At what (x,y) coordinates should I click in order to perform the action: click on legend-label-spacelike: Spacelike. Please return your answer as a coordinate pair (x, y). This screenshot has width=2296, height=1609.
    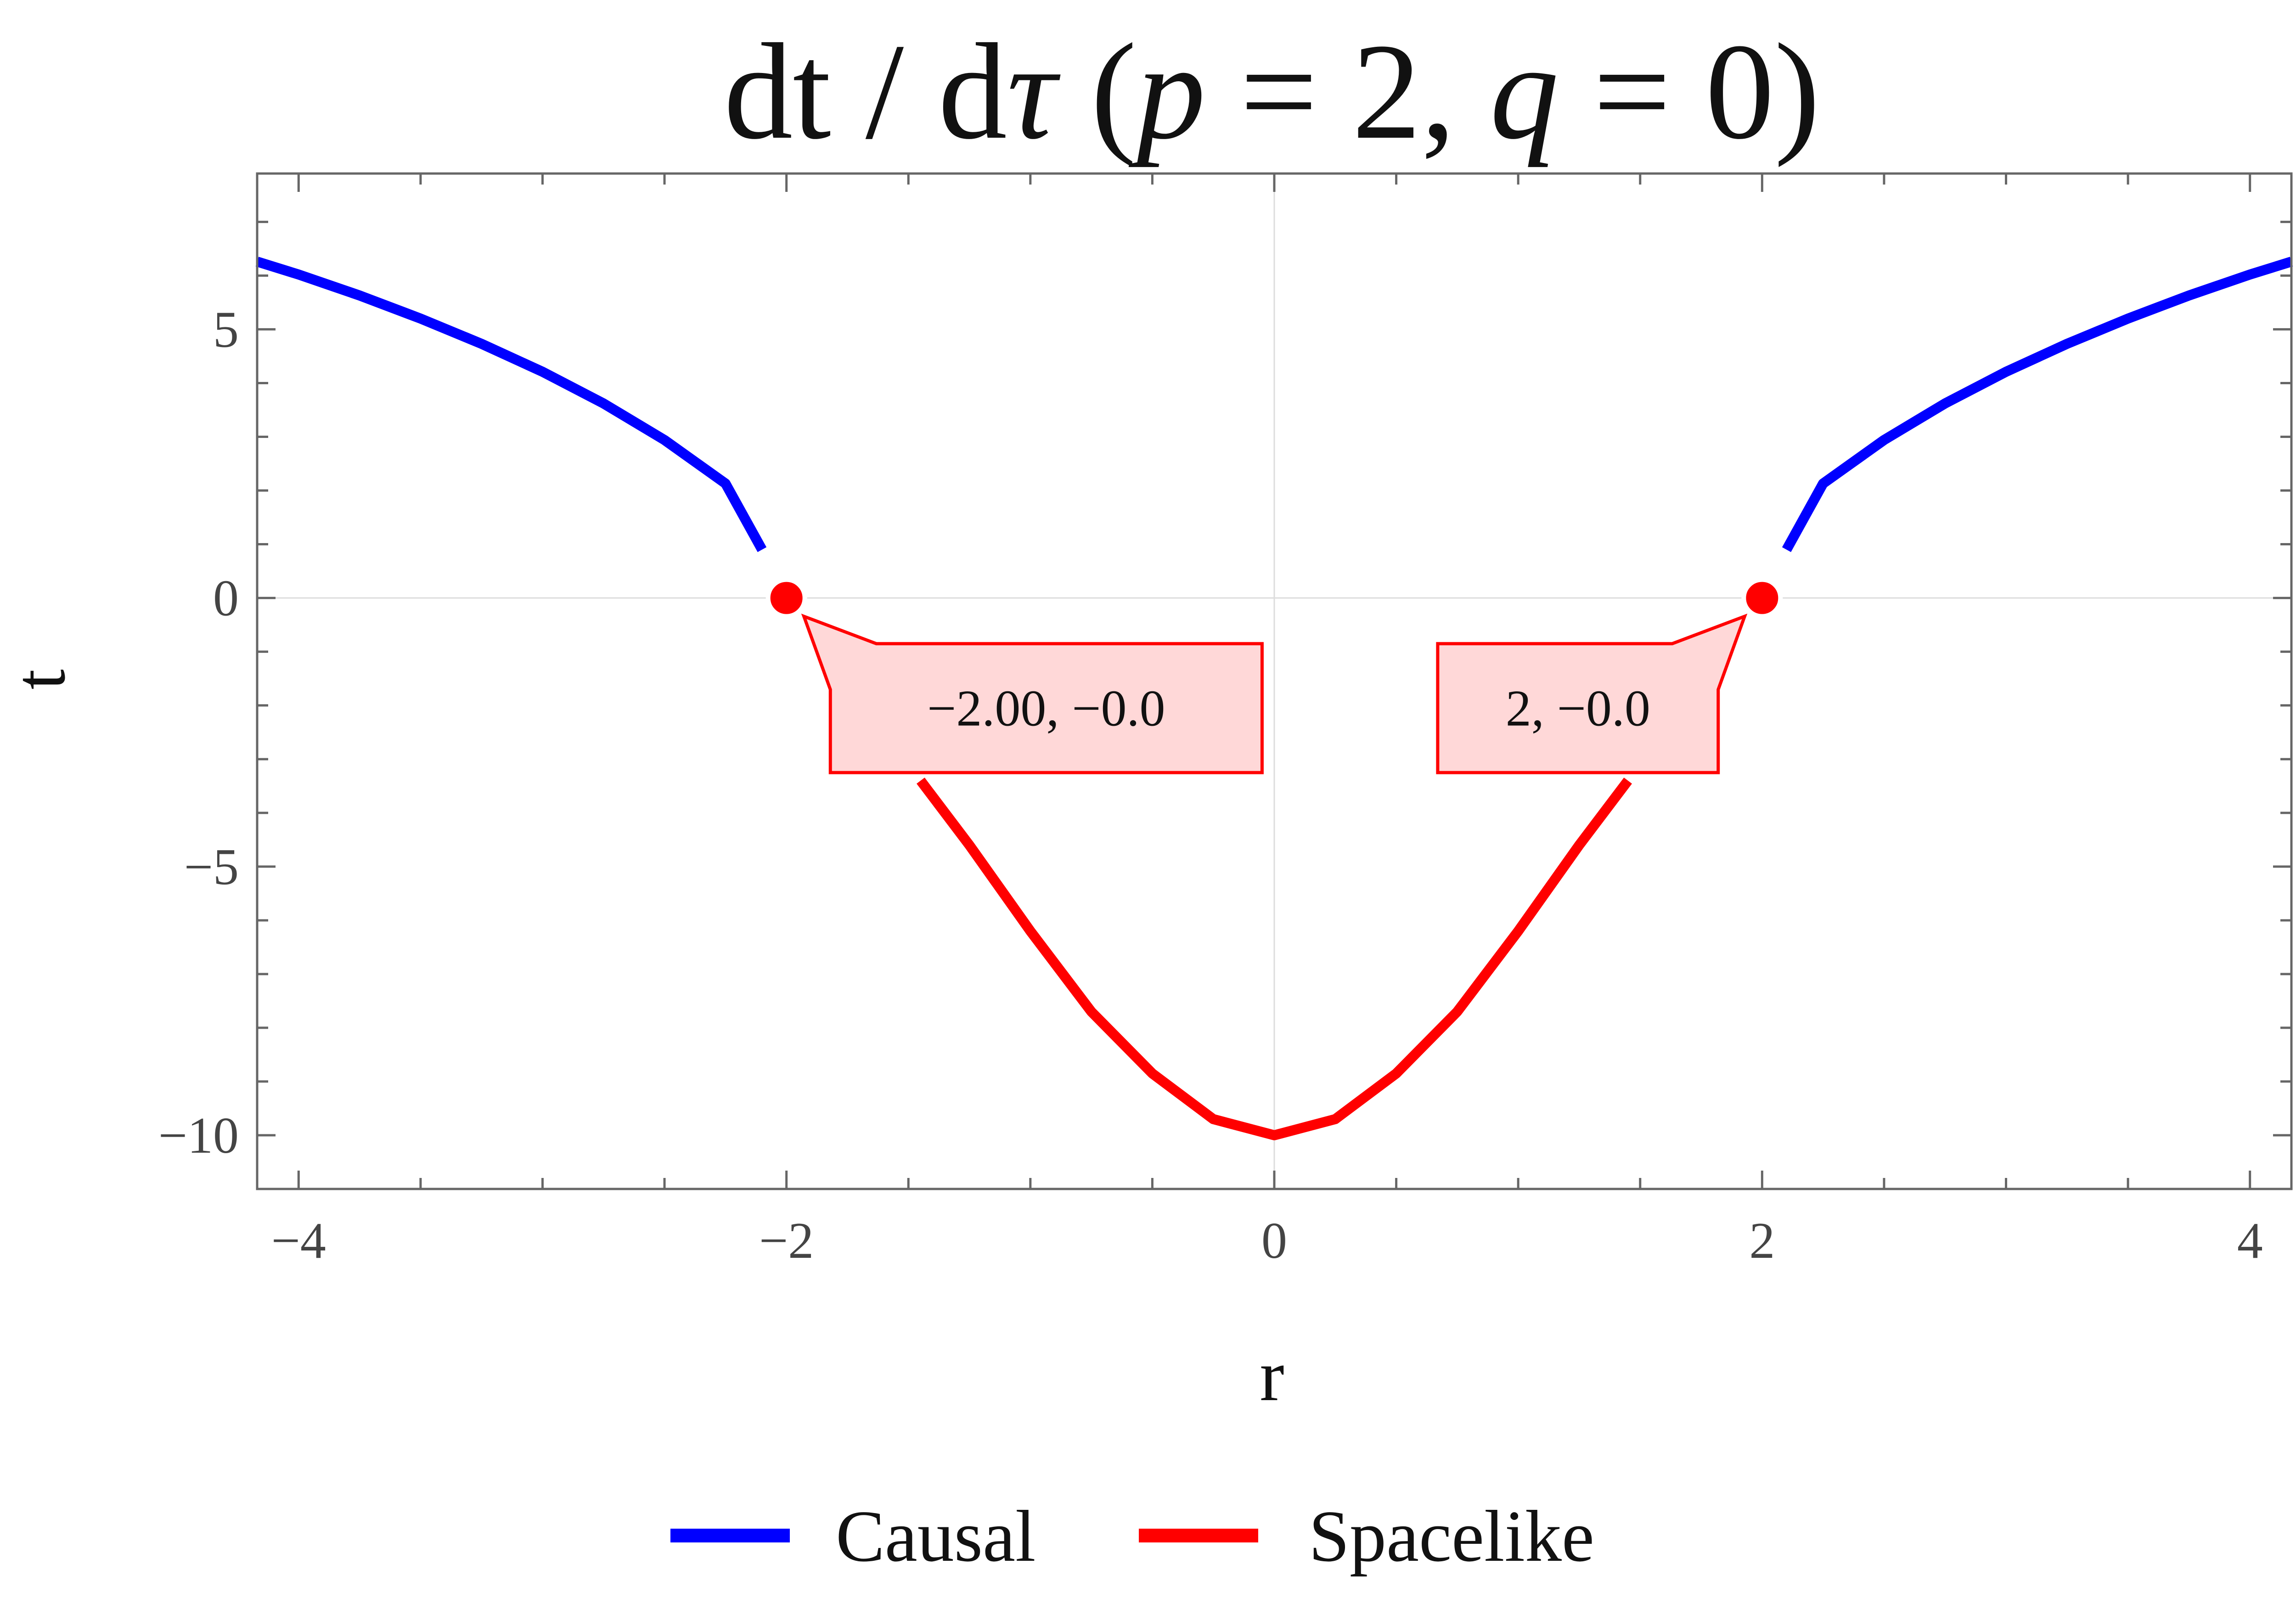
    Looking at the image, I should click on (1451, 1536).